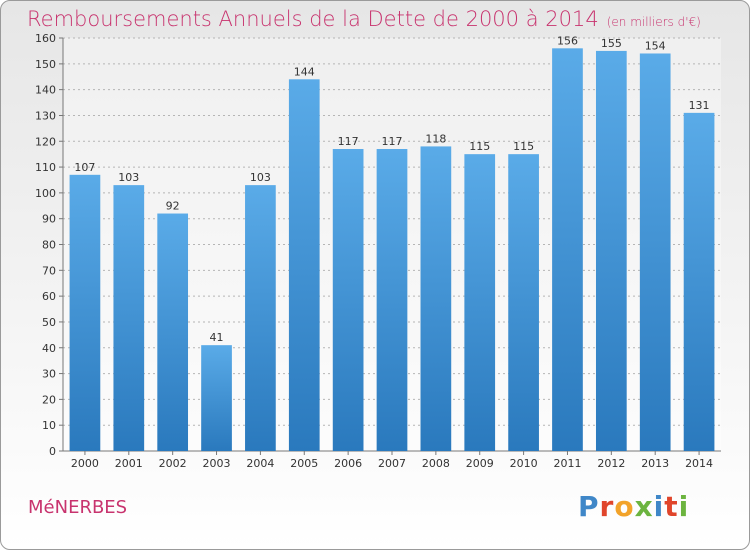 This screenshot has height=550, width=750. I want to click on x-tick-label: 2010, so click(524, 463).